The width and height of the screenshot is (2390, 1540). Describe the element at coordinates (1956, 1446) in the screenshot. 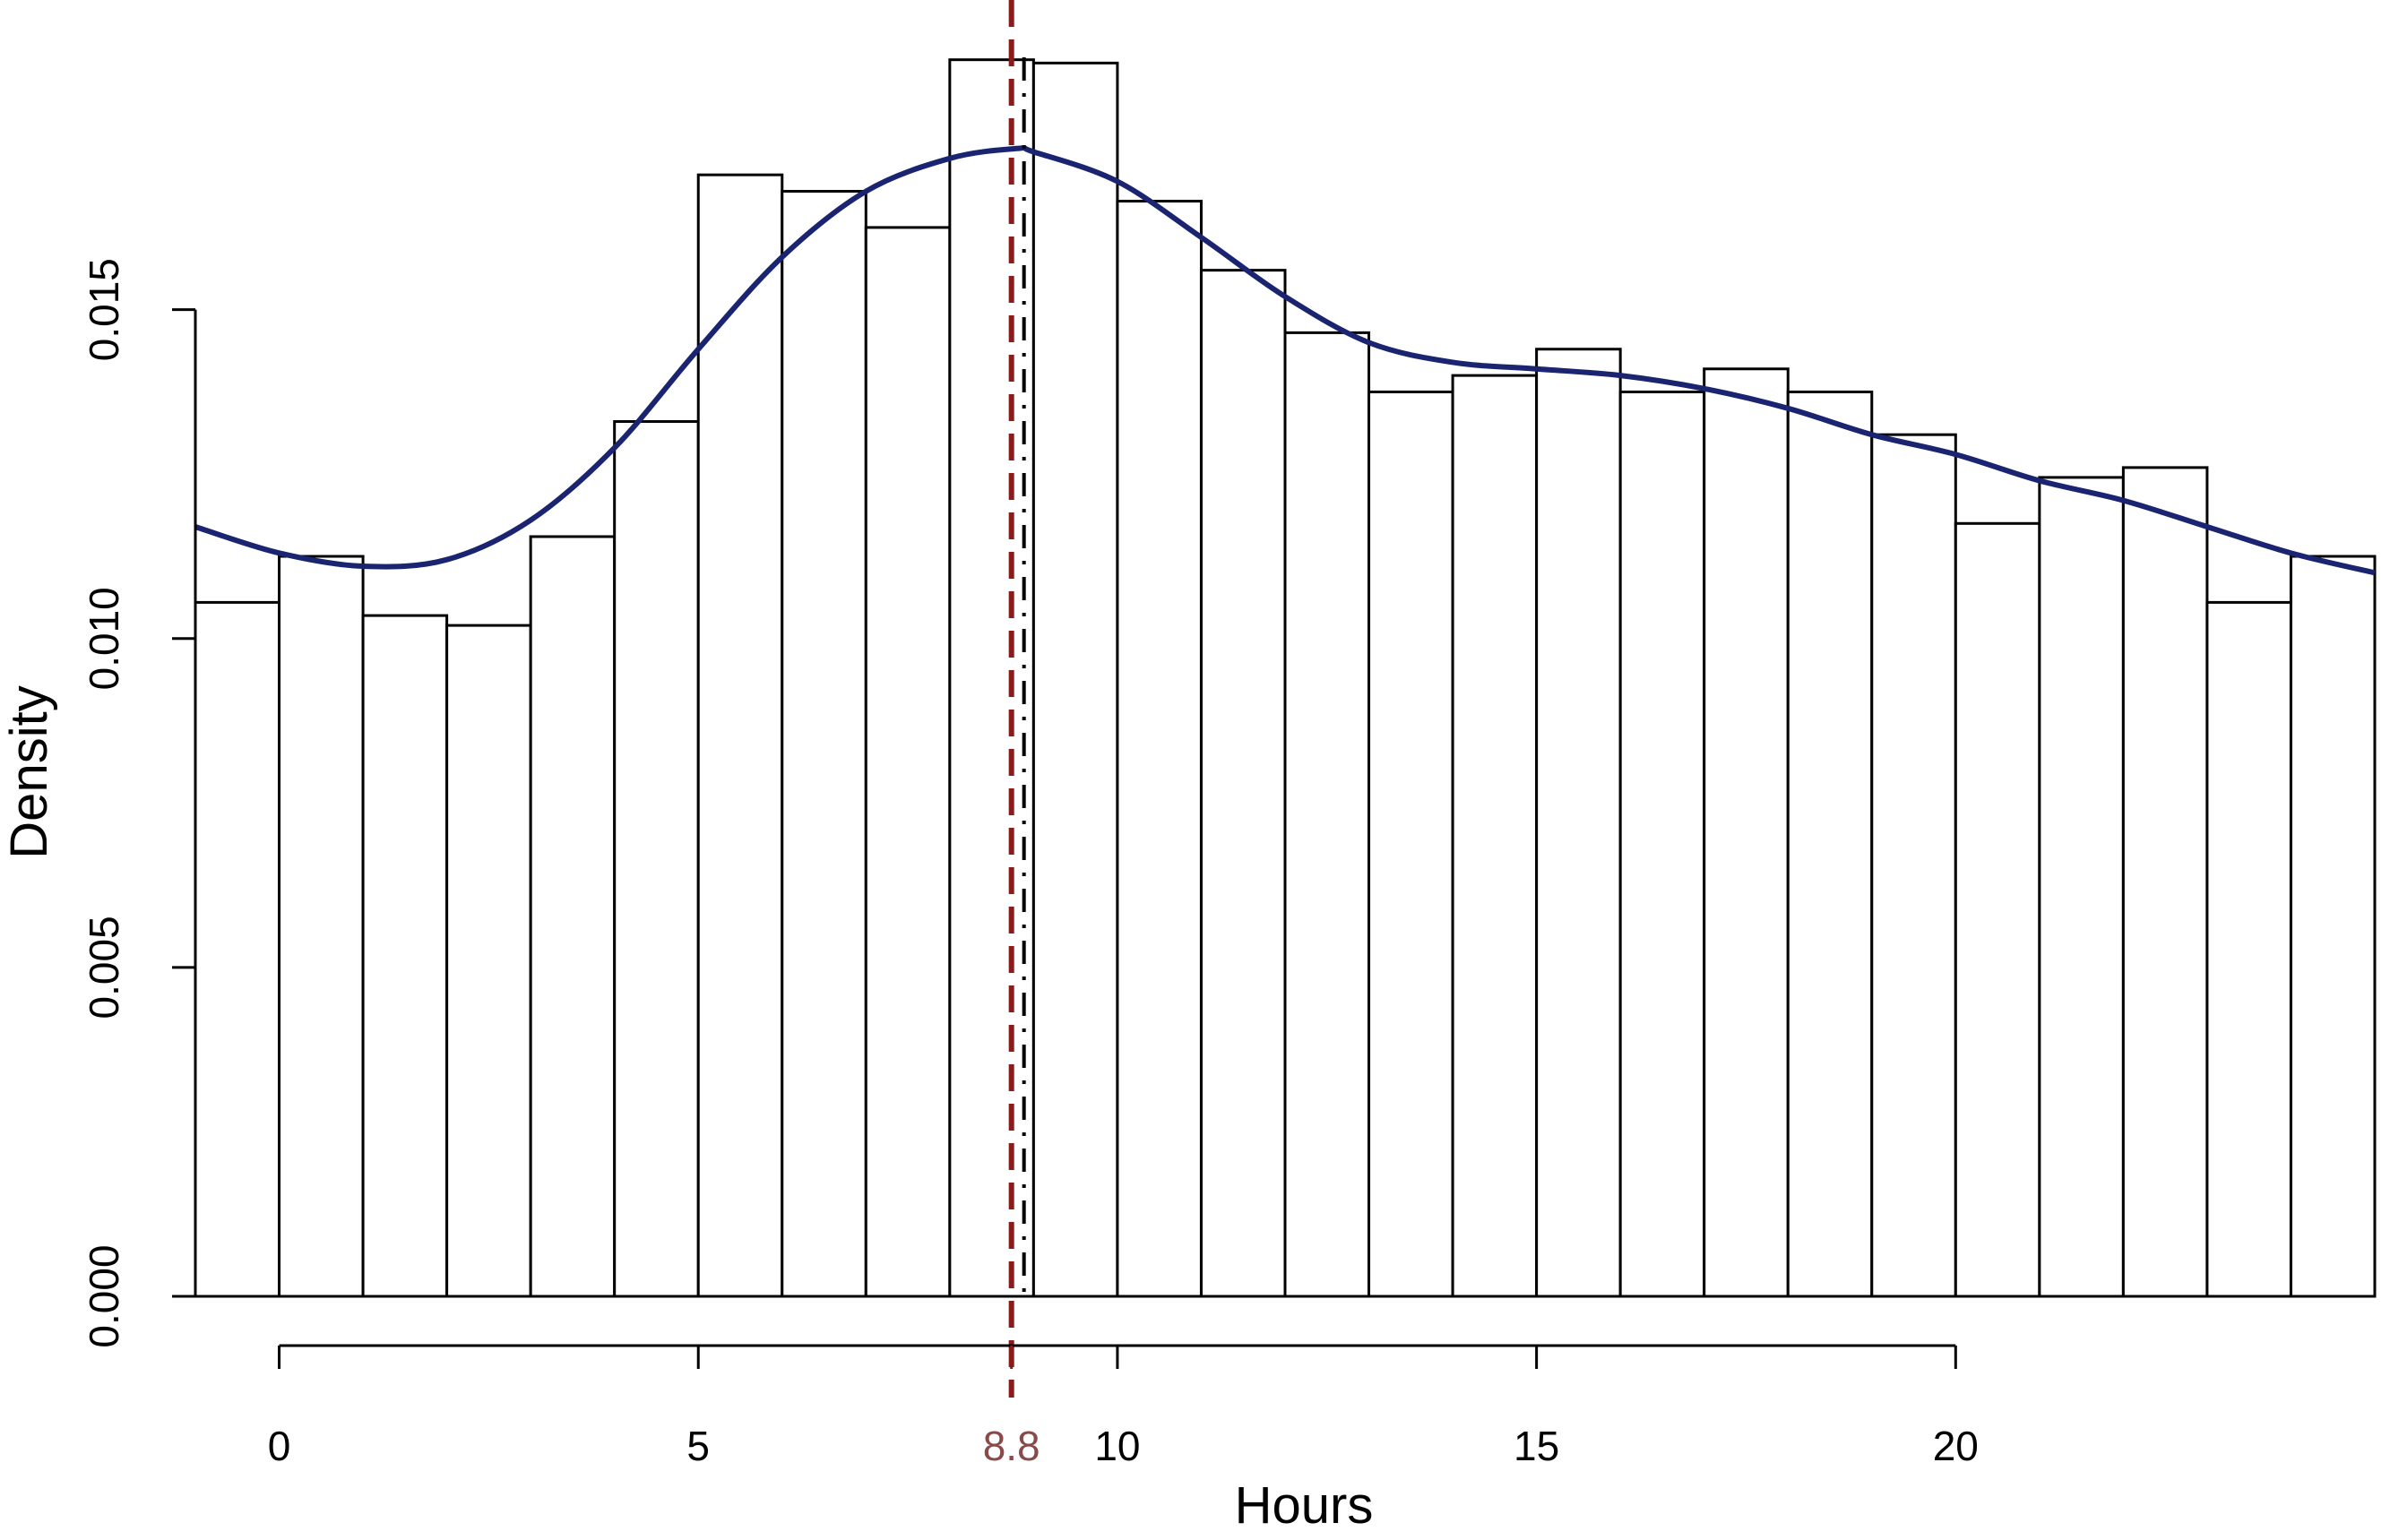

I see `x-tick-label: 20` at that location.